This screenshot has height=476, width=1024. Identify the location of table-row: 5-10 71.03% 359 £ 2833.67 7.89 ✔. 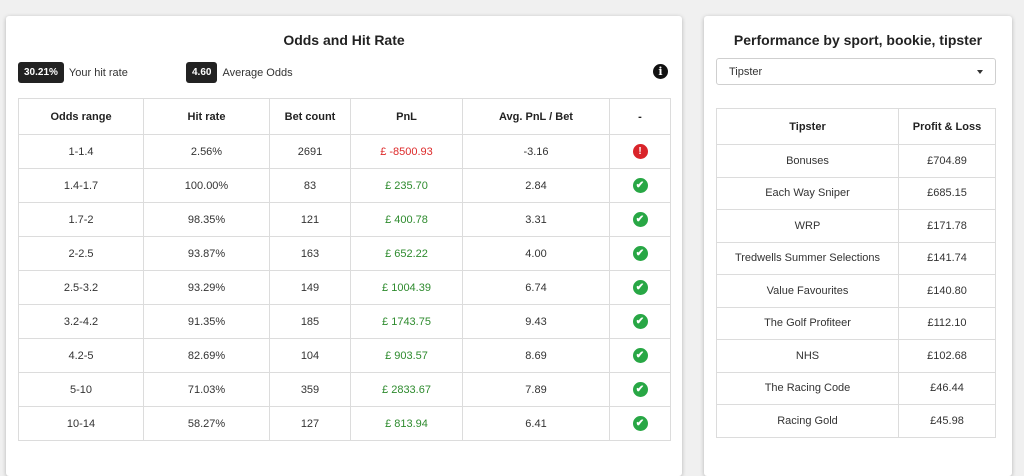
(344, 389).